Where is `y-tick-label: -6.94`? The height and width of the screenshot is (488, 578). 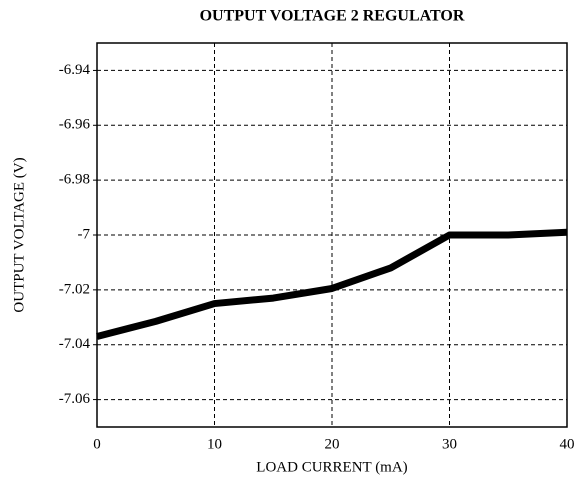 y-tick-label: -6.94 is located at coordinates (75, 70).